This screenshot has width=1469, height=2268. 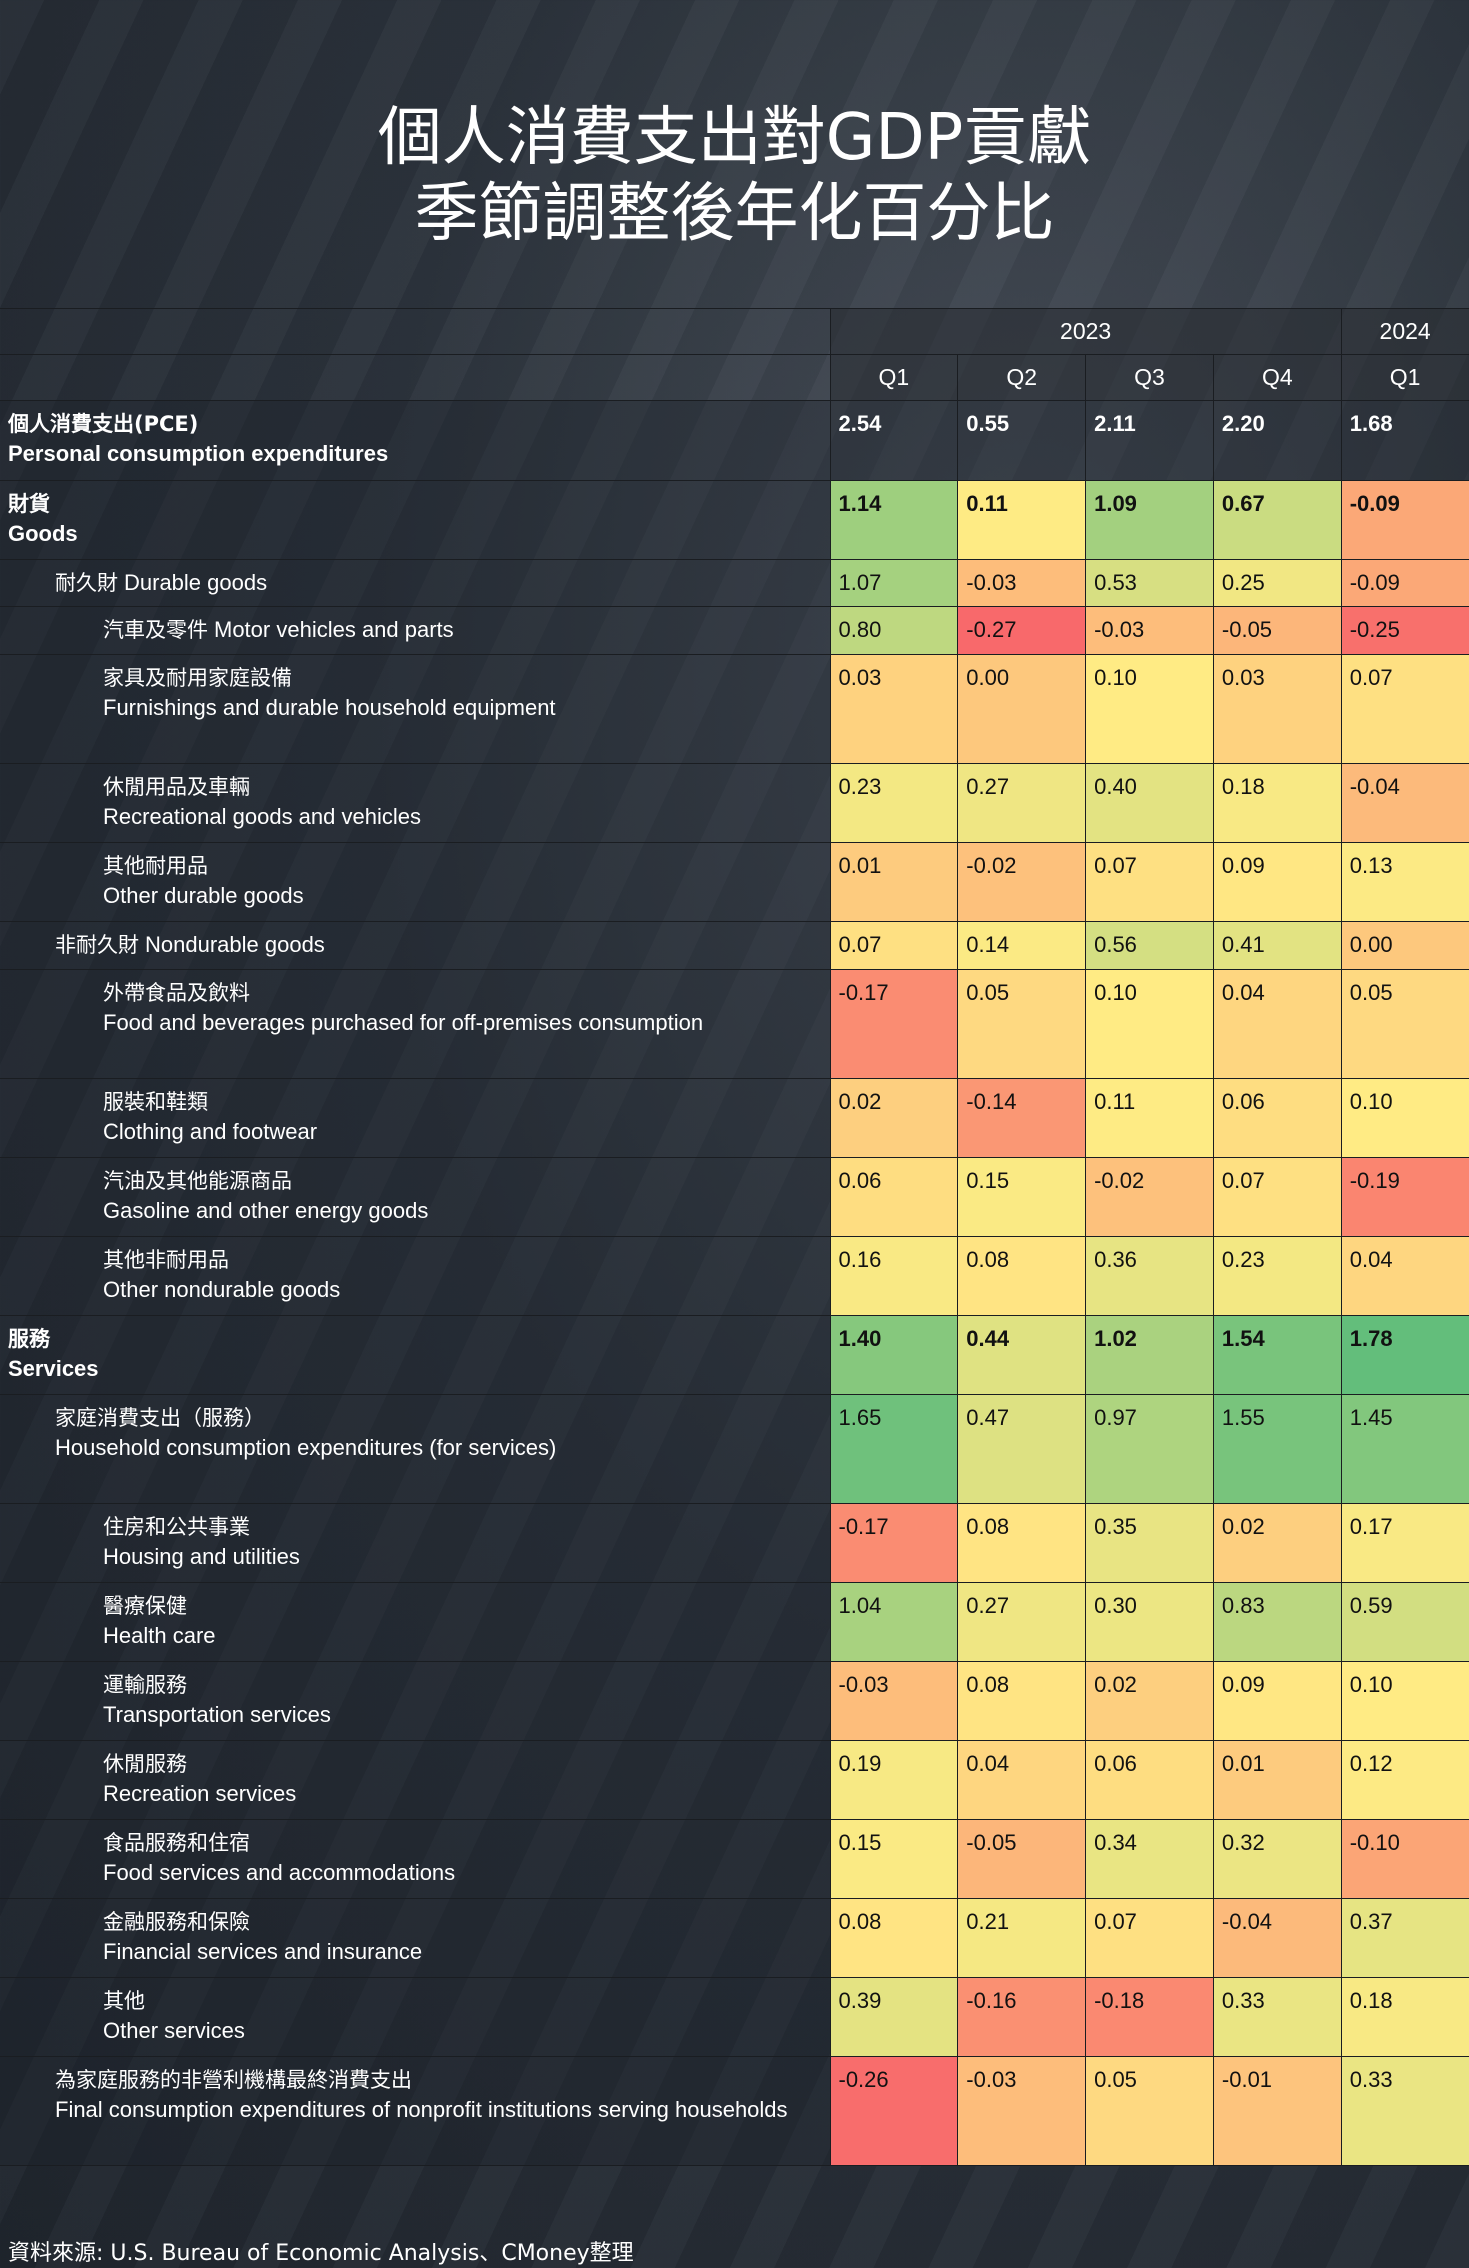 What do you see at coordinates (166, 1260) in the screenshot?
I see `row-label-zh: 其他非耐用品` at bounding box center [166, 1260].